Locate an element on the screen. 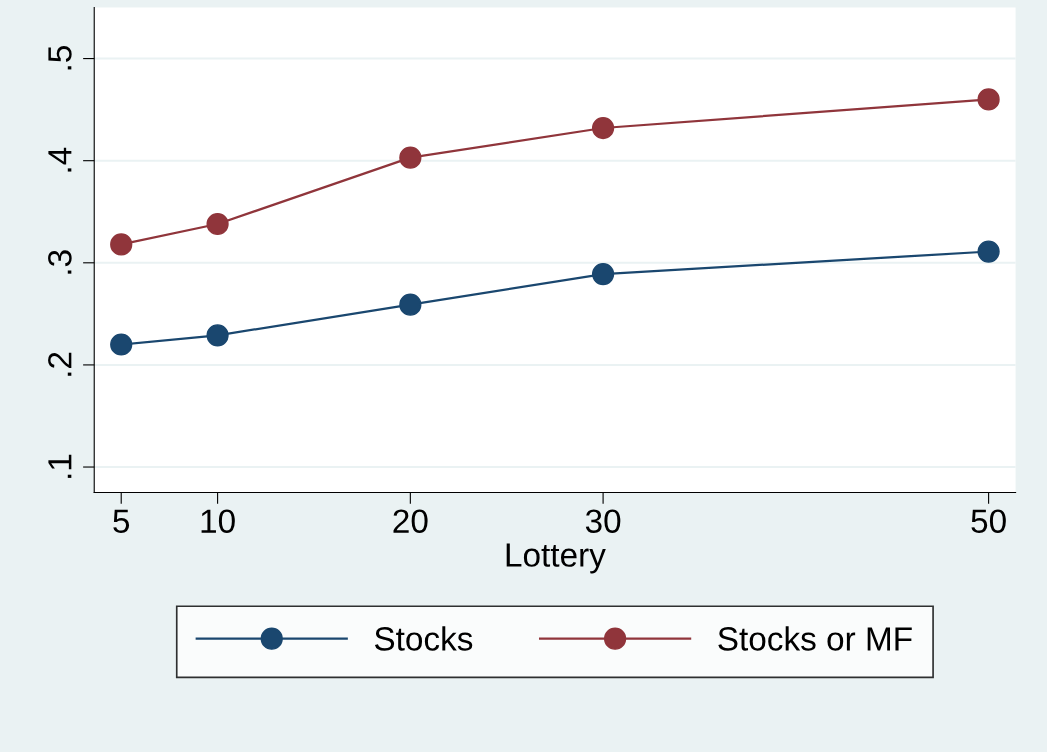 The image size is (1047, 752). legend-label: Stocks is located at coordinates (423, 638).